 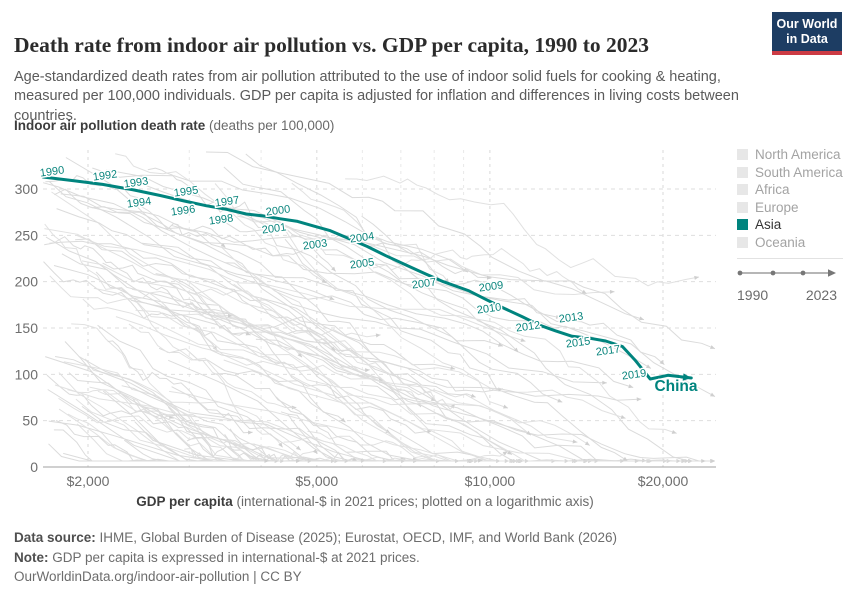 What do you see at coordinates (787, 295) in the screenshot?
I see `timeline-labels: 1990 2023` at bounding box center [787, 295].